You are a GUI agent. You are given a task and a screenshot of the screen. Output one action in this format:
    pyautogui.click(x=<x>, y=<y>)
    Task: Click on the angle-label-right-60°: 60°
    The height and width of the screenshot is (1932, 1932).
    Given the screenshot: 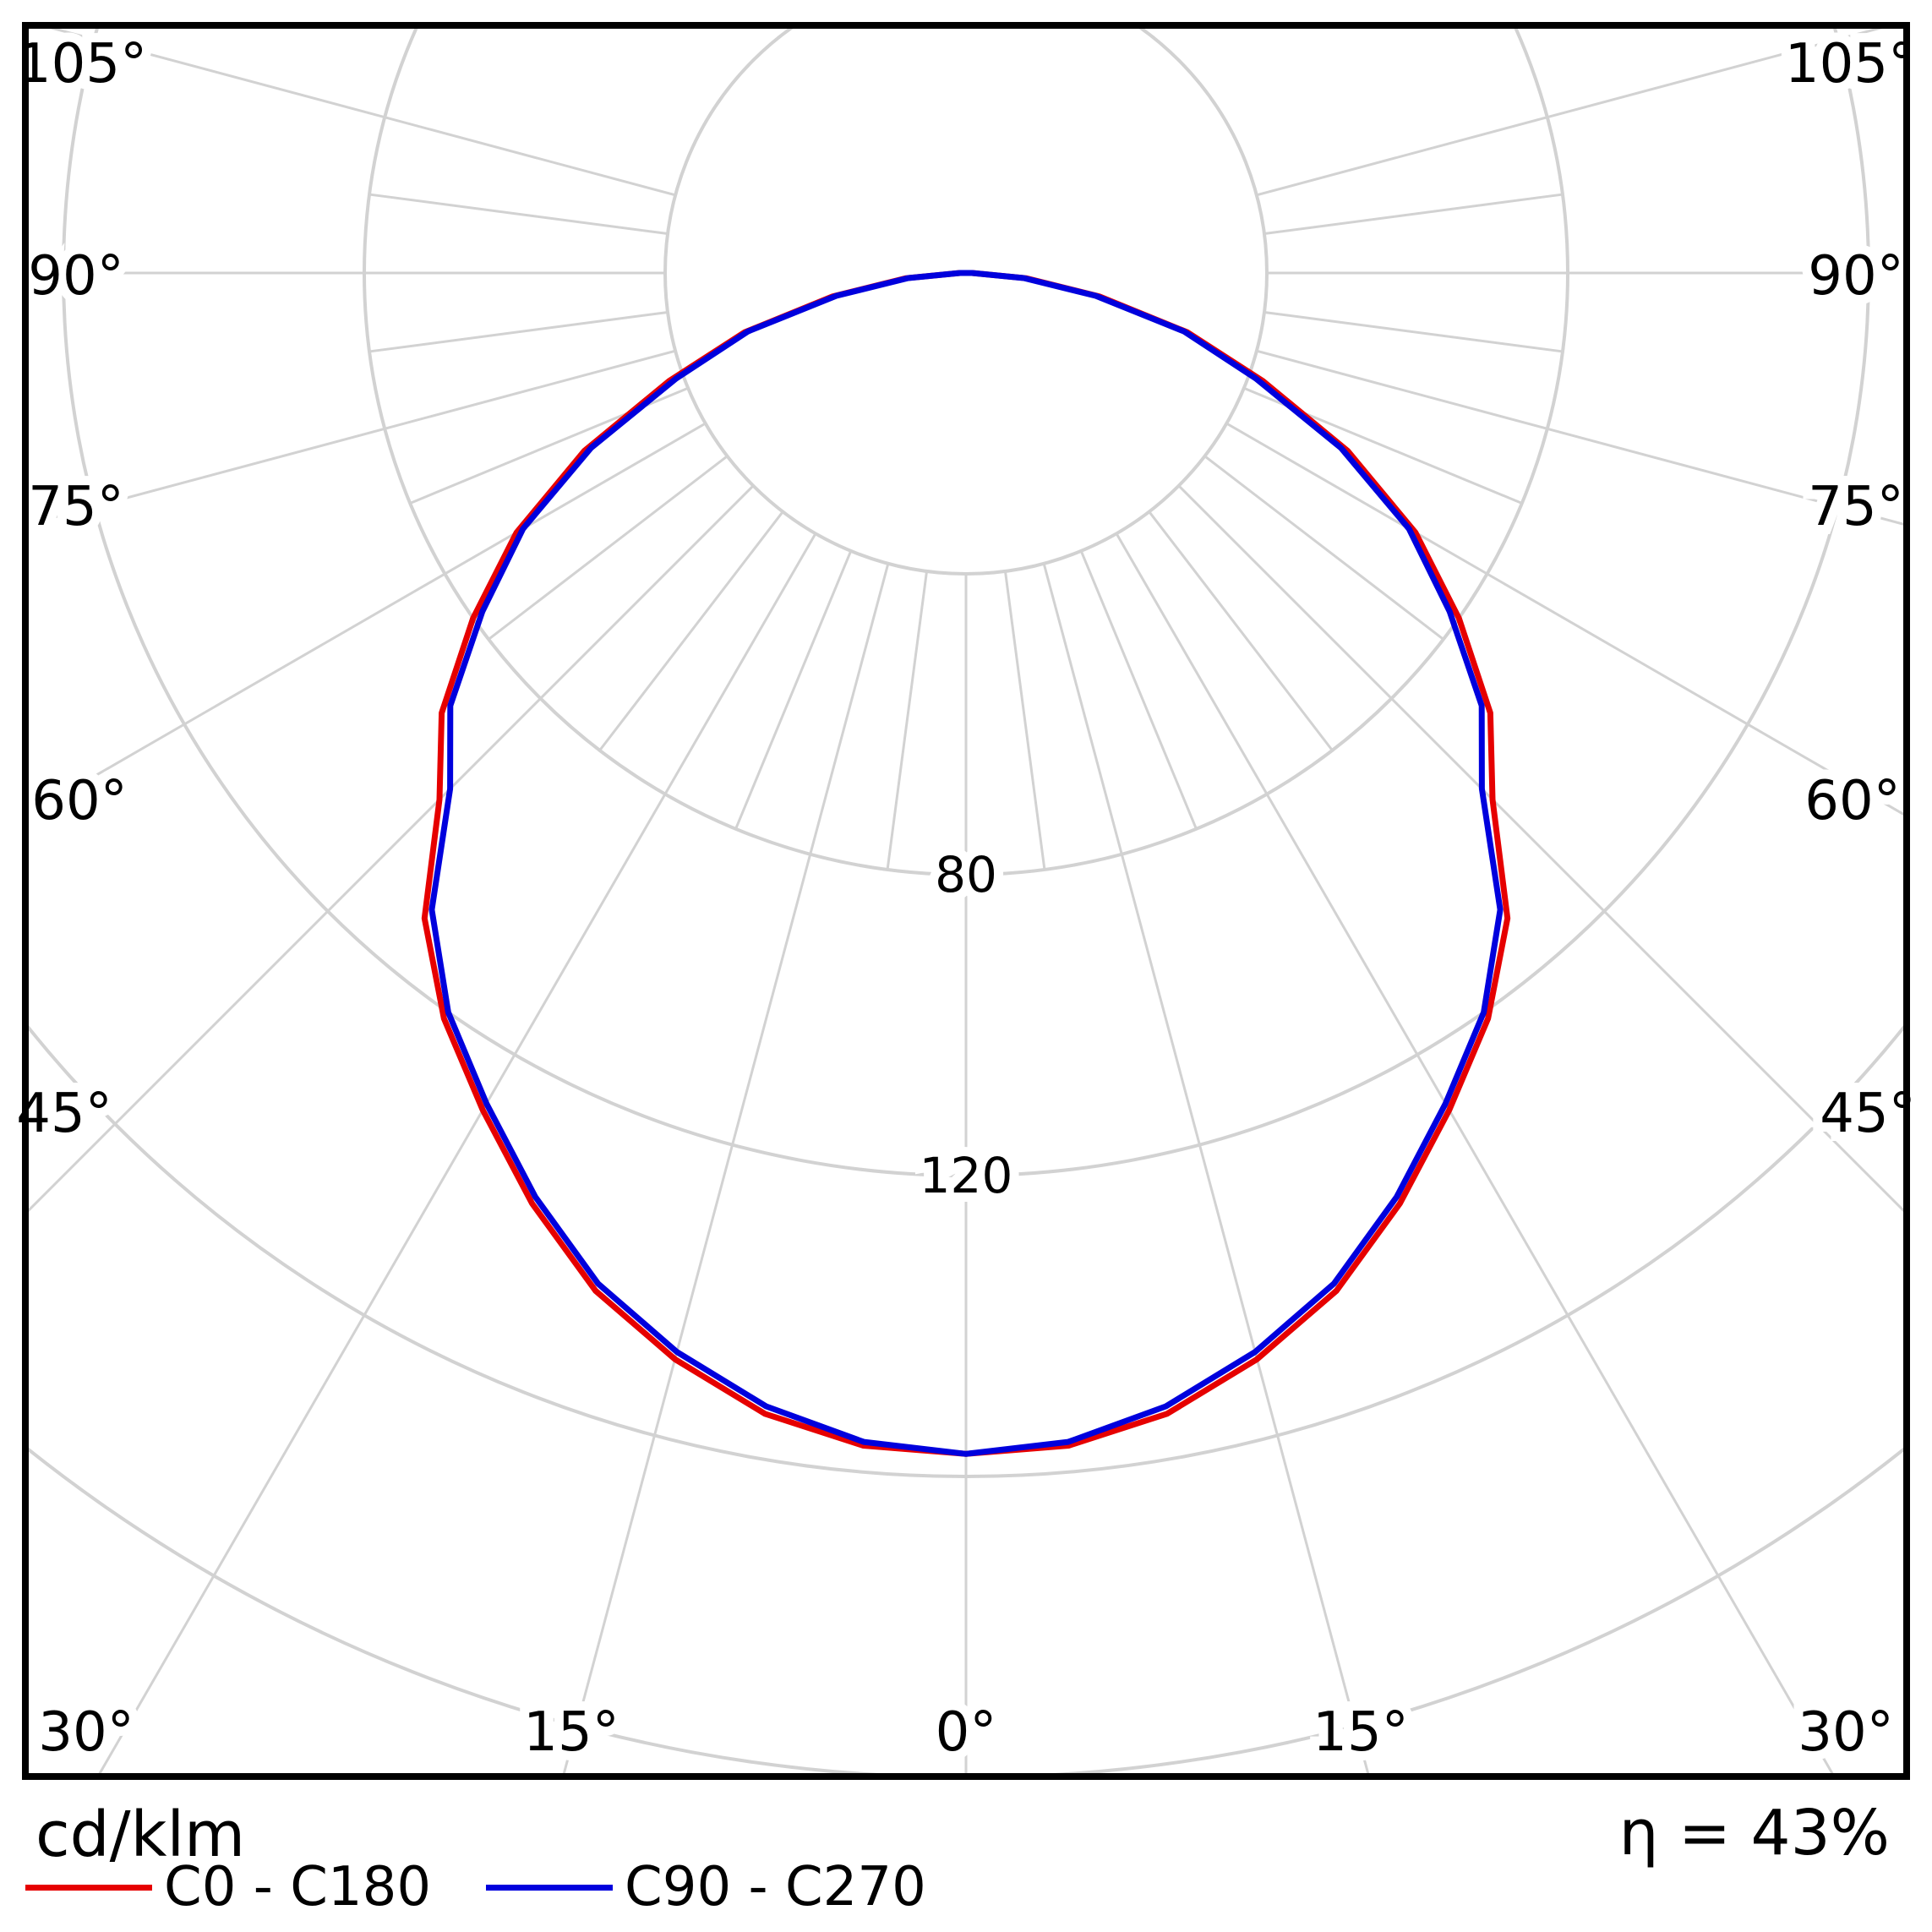 What is the action you would take?
    pyautogui.click(x=1852, y=801)
    